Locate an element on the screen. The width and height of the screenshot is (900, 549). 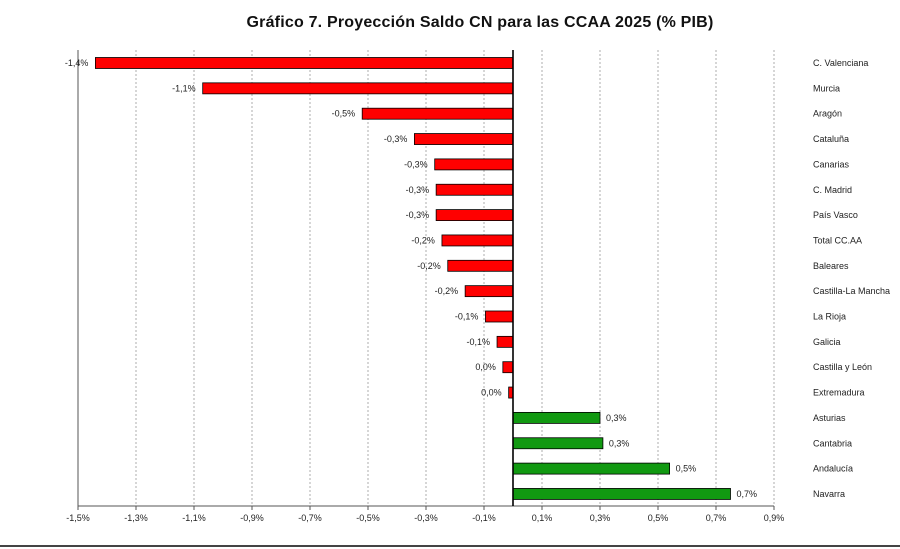
category-label: Cataluña is located at coordinates (831, 139).